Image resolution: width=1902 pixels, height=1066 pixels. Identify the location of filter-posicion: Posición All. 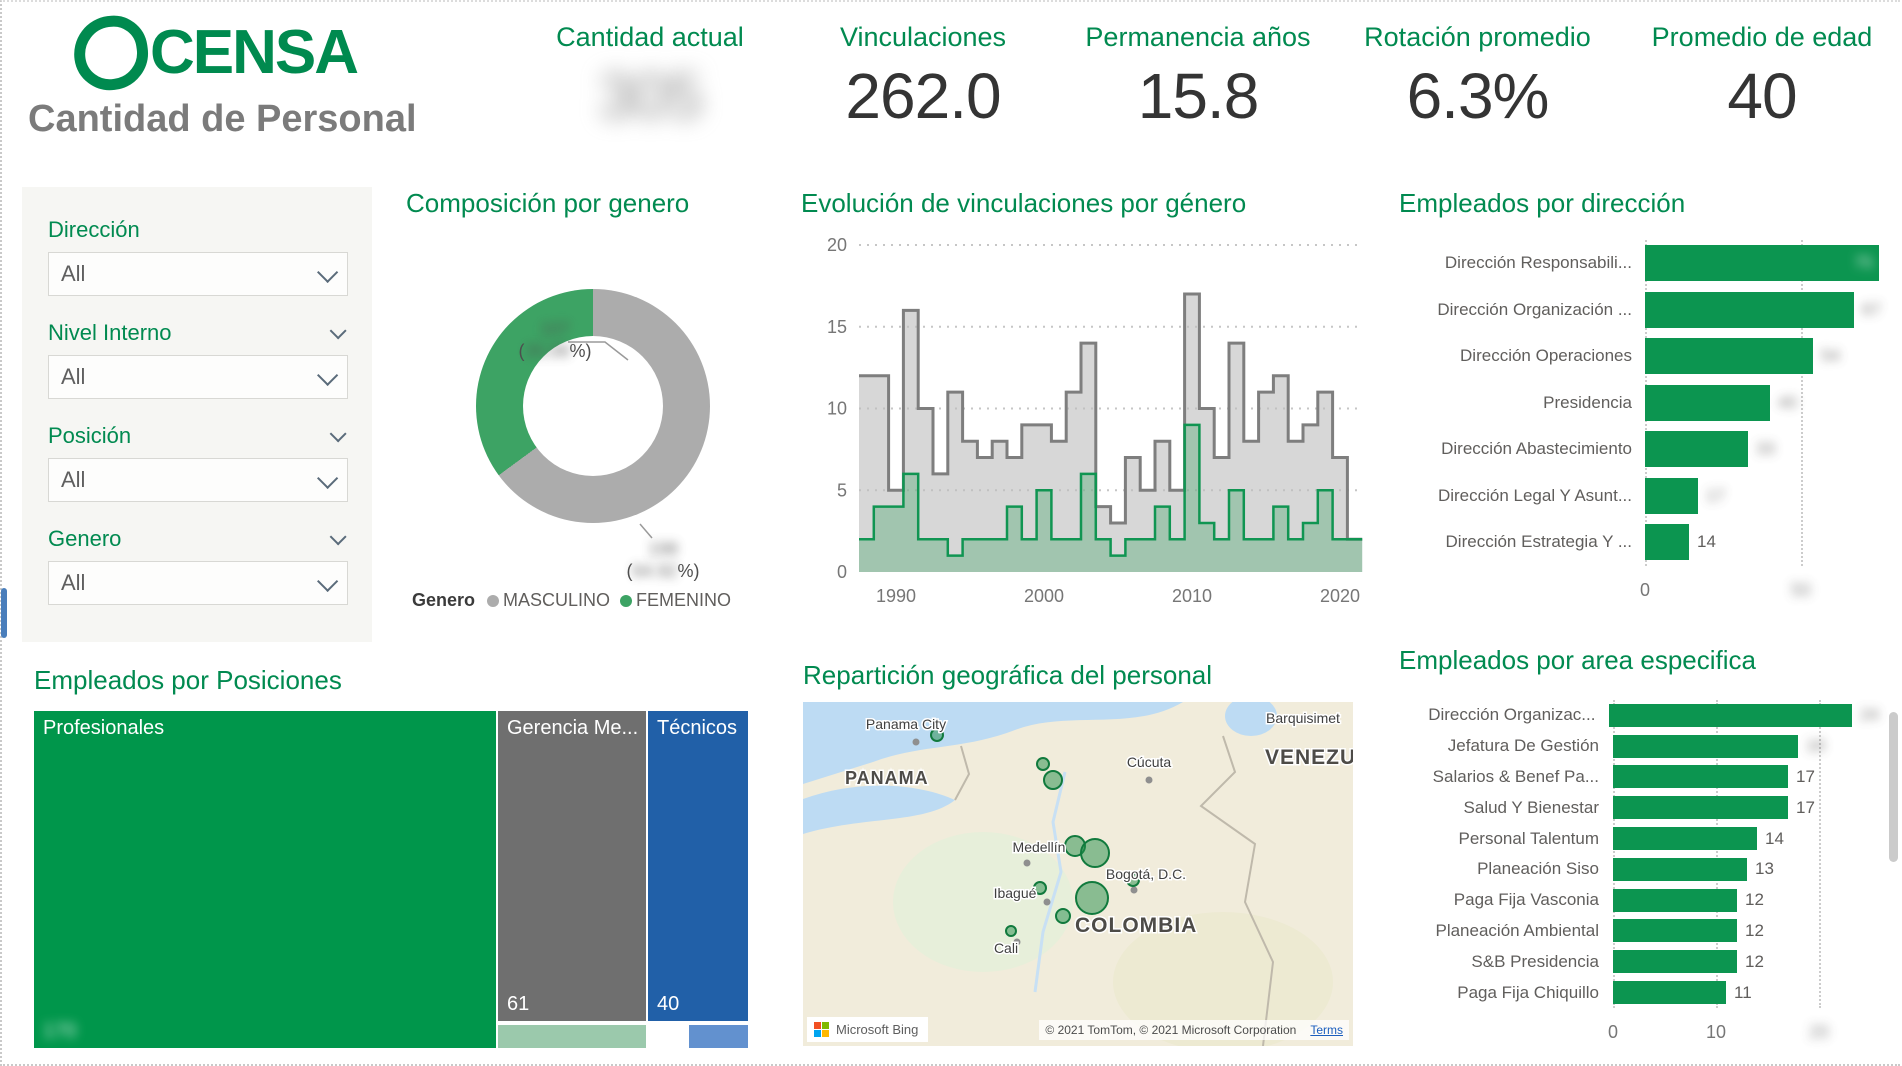
(198, 462).